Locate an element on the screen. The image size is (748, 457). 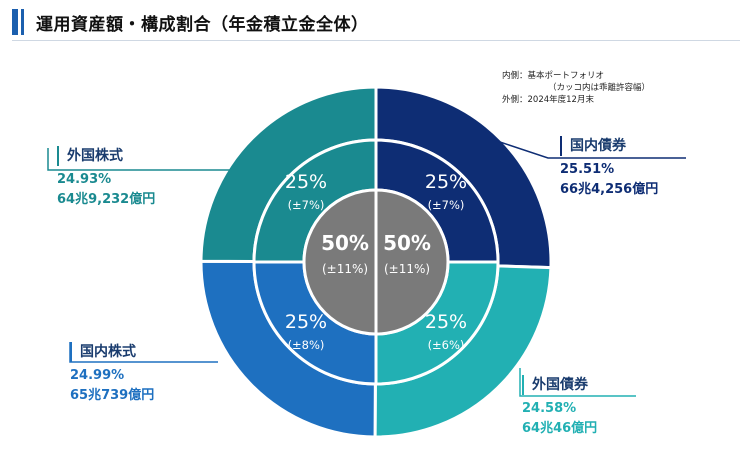
middle-label-domestic-bonds: 25% is located at coordinates (446, 182).